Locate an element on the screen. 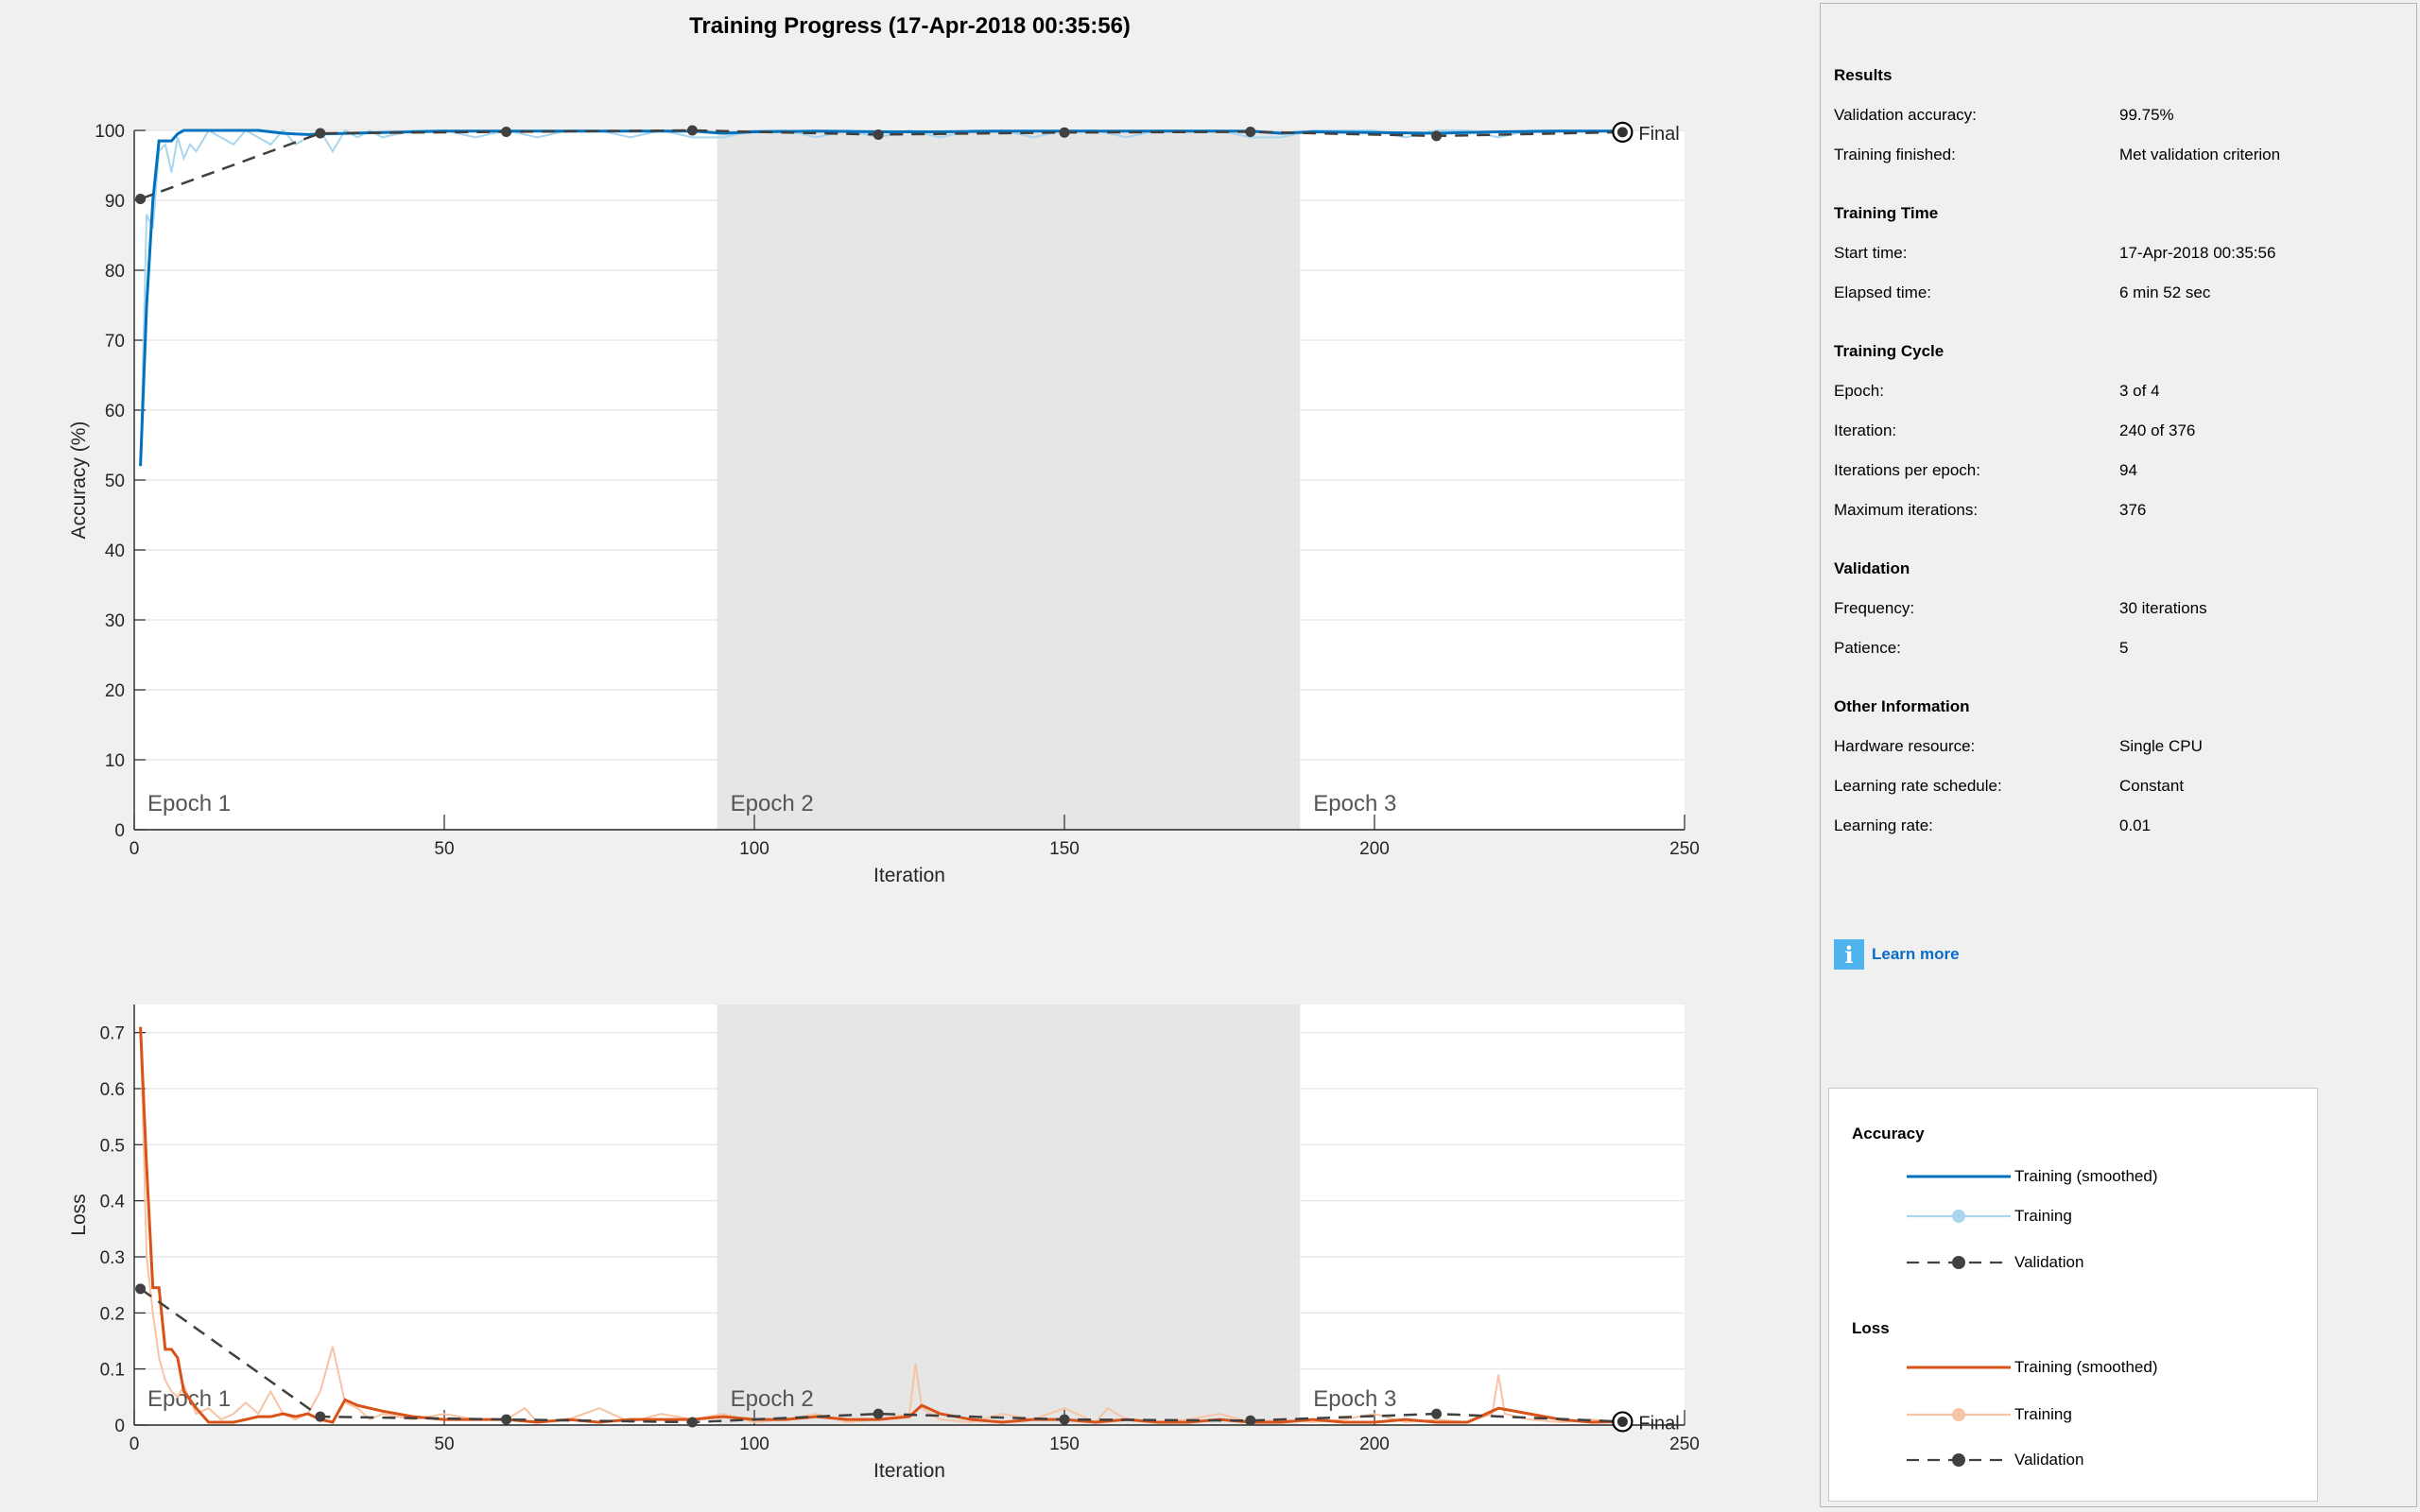  learn-more-label: Learn more is located at coordinates (1916, 954).